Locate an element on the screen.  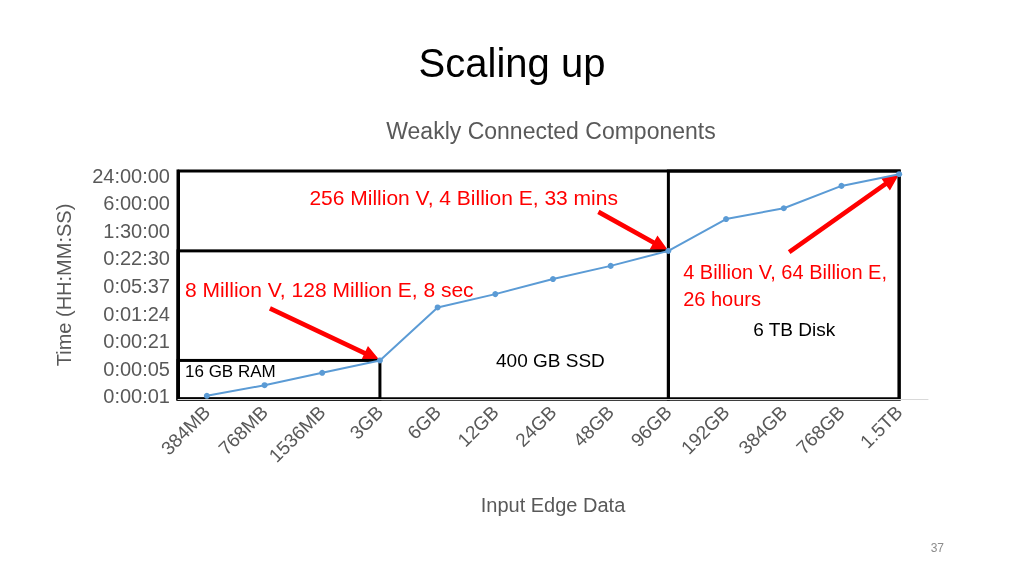
annotation: 400 GB SSD is located at coordinates (550, 360).